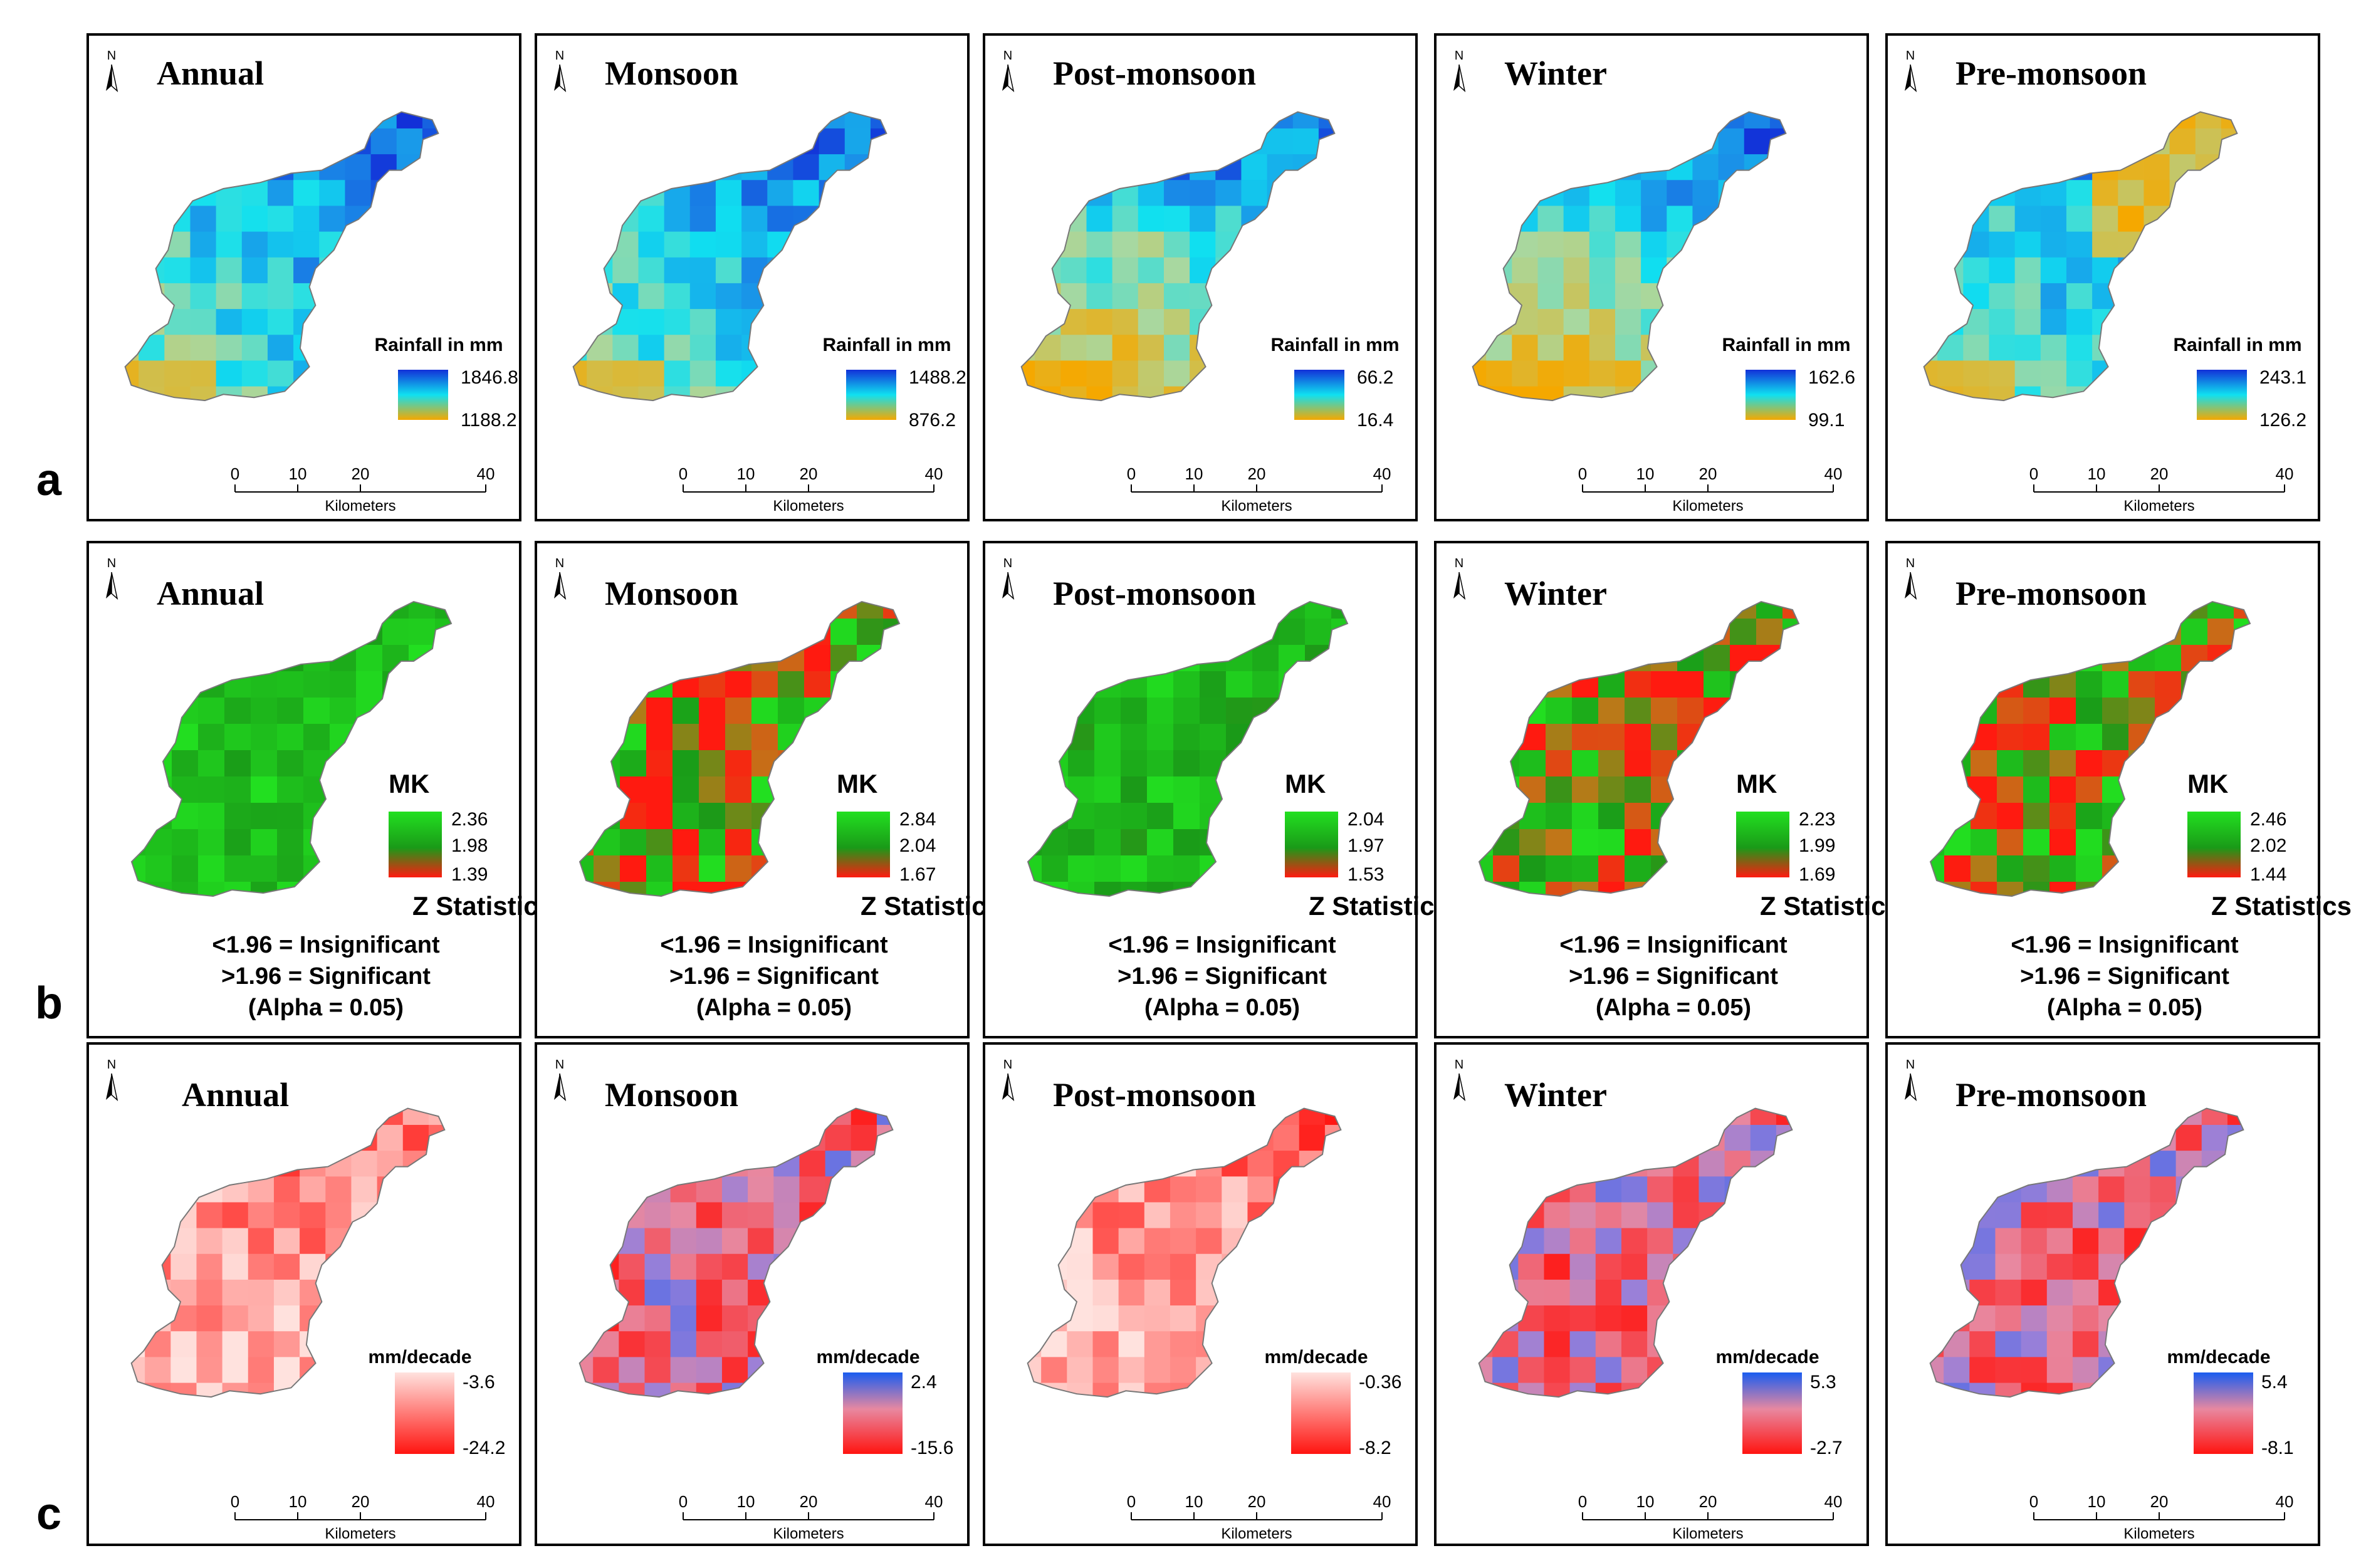  I want to click on significance-note: >1.96 = Significant, so click(326, 976).